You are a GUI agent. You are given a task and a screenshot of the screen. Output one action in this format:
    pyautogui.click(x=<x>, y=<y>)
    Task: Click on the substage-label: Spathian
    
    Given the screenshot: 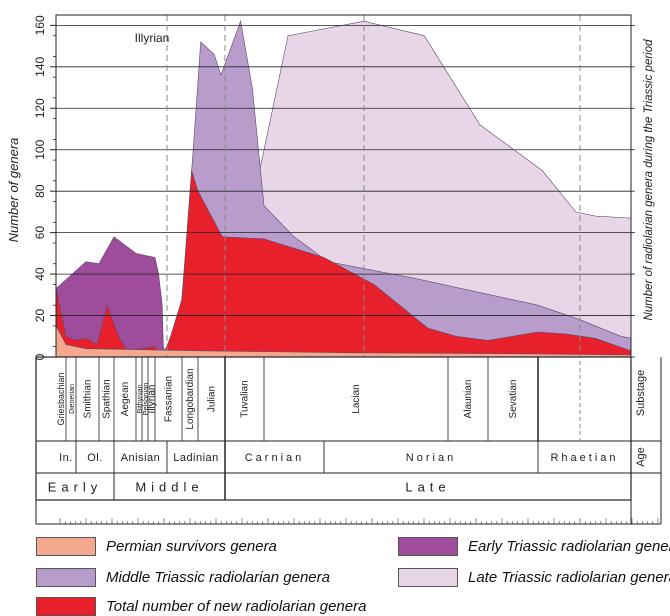 What is the action you would take?
    pyautogui.click(x=107, y=398)
    